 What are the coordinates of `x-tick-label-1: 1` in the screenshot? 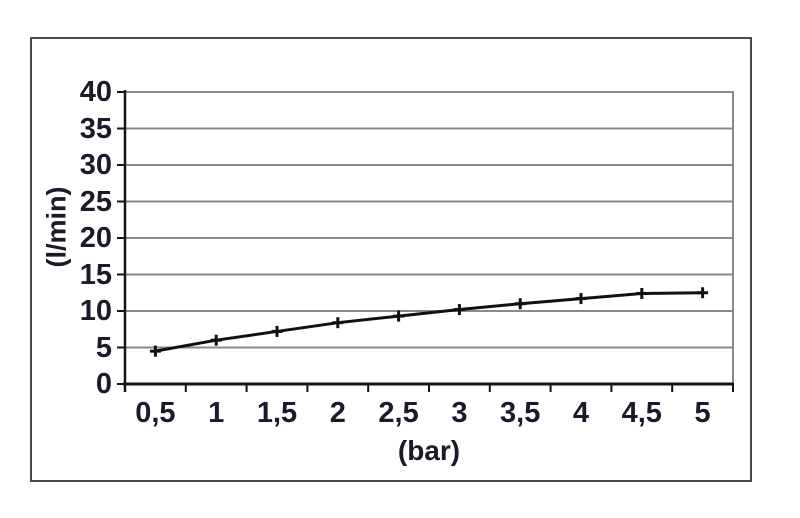 It's located at (216, 413).